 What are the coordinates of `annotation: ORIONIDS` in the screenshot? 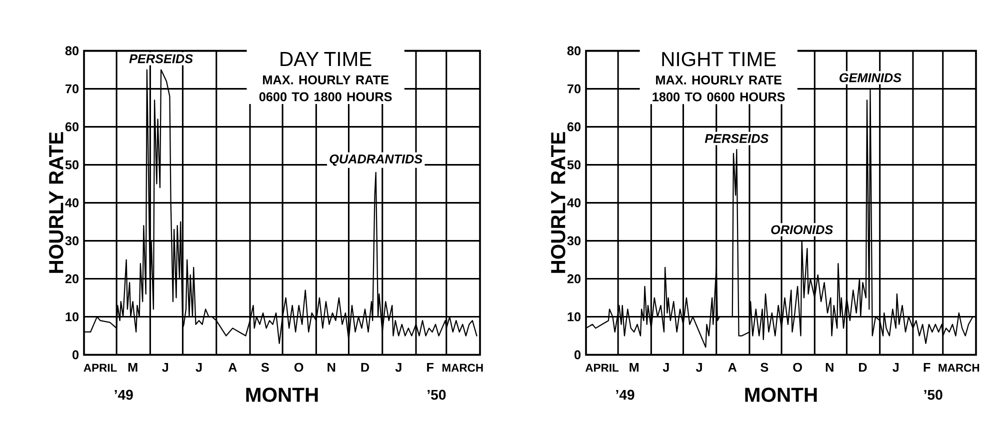 It's located at (802, 229).